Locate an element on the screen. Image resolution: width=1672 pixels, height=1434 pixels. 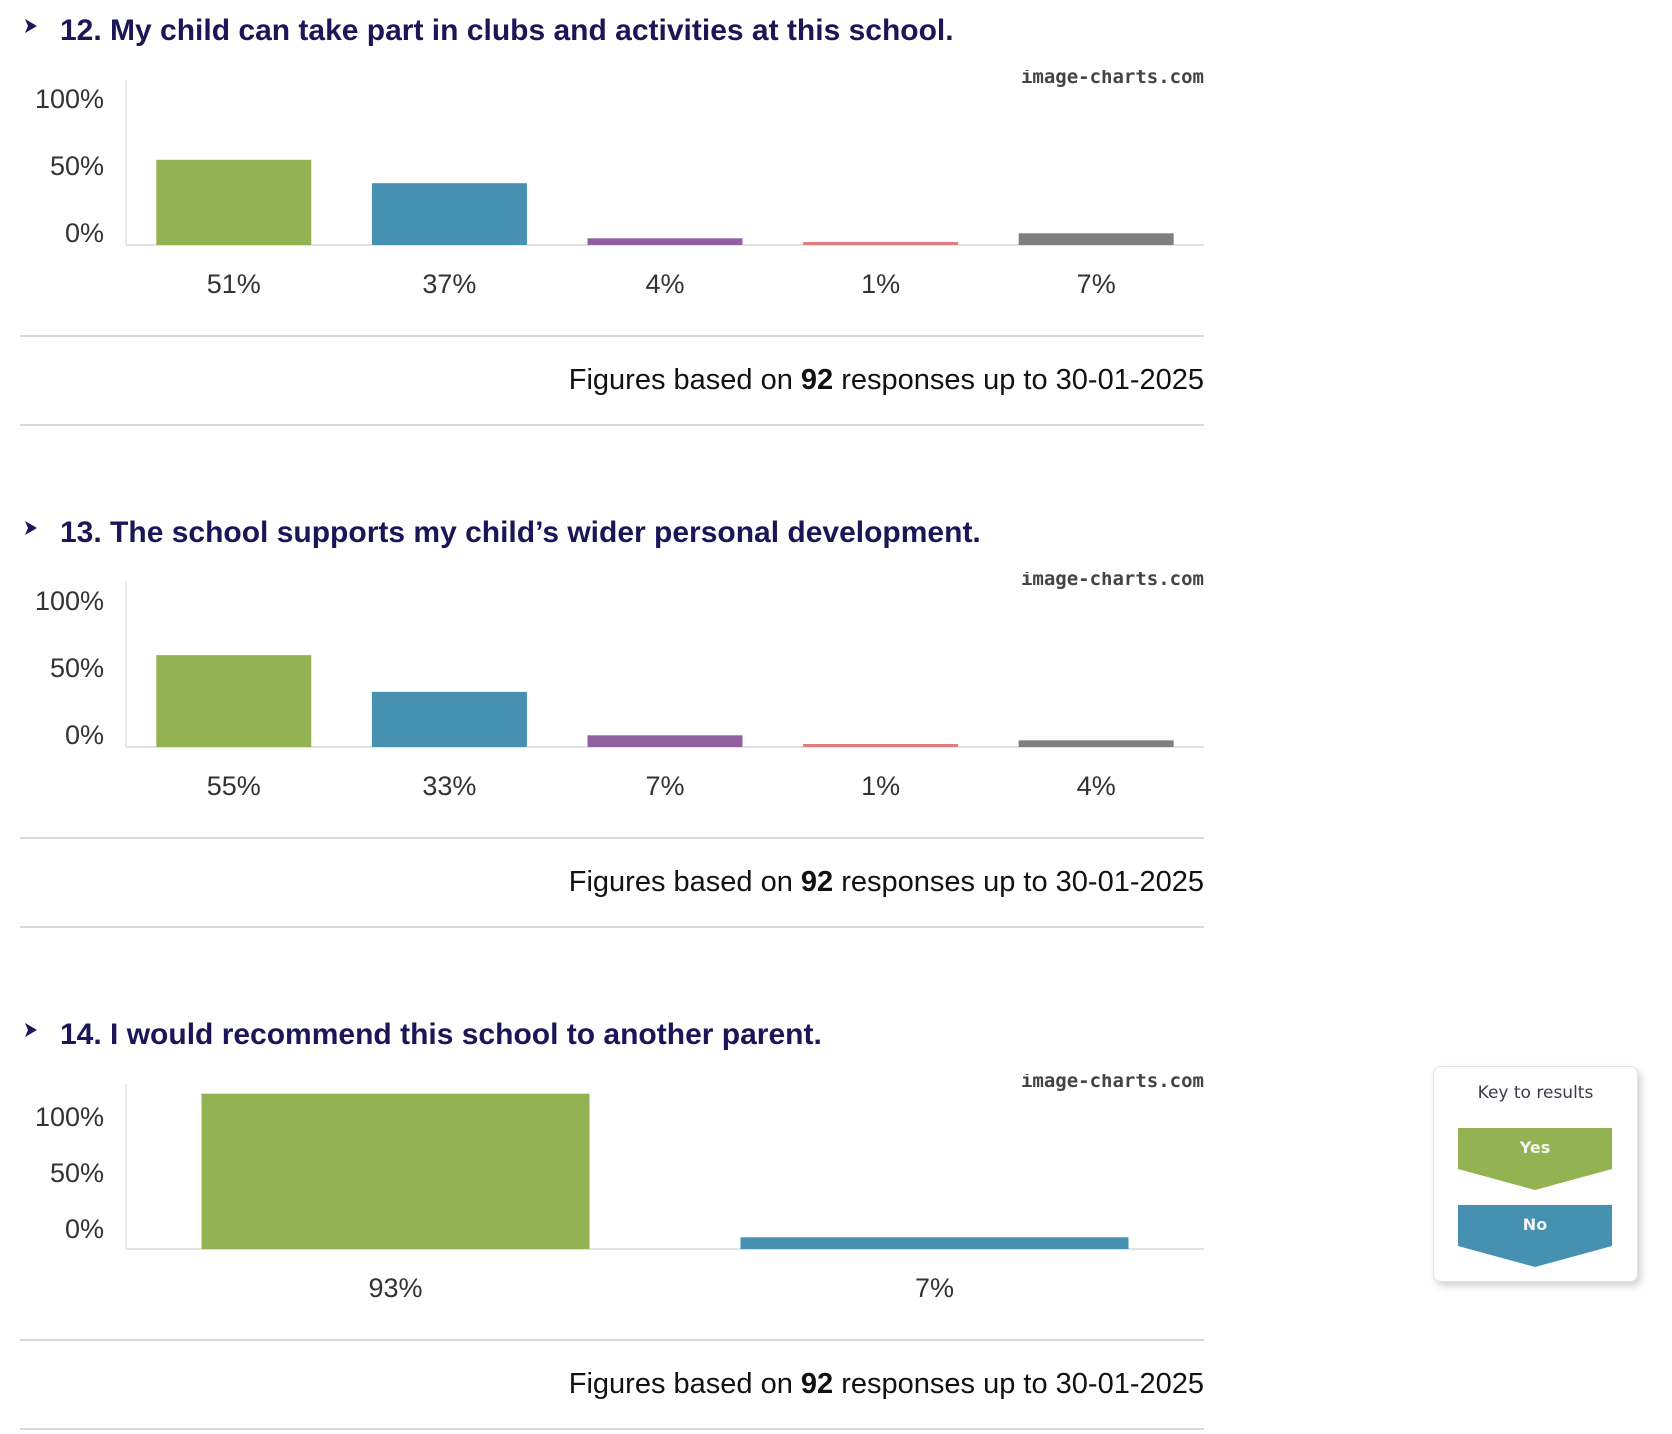
bar-value-label: 55% is located at coordinates (234, 786).